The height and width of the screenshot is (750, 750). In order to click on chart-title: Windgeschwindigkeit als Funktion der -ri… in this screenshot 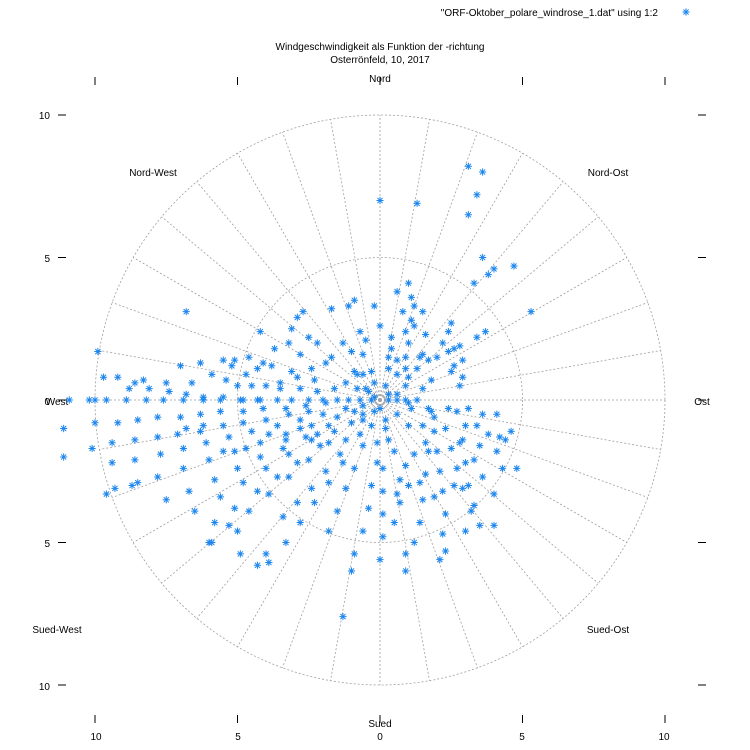, I will do `click(380, 47)`.